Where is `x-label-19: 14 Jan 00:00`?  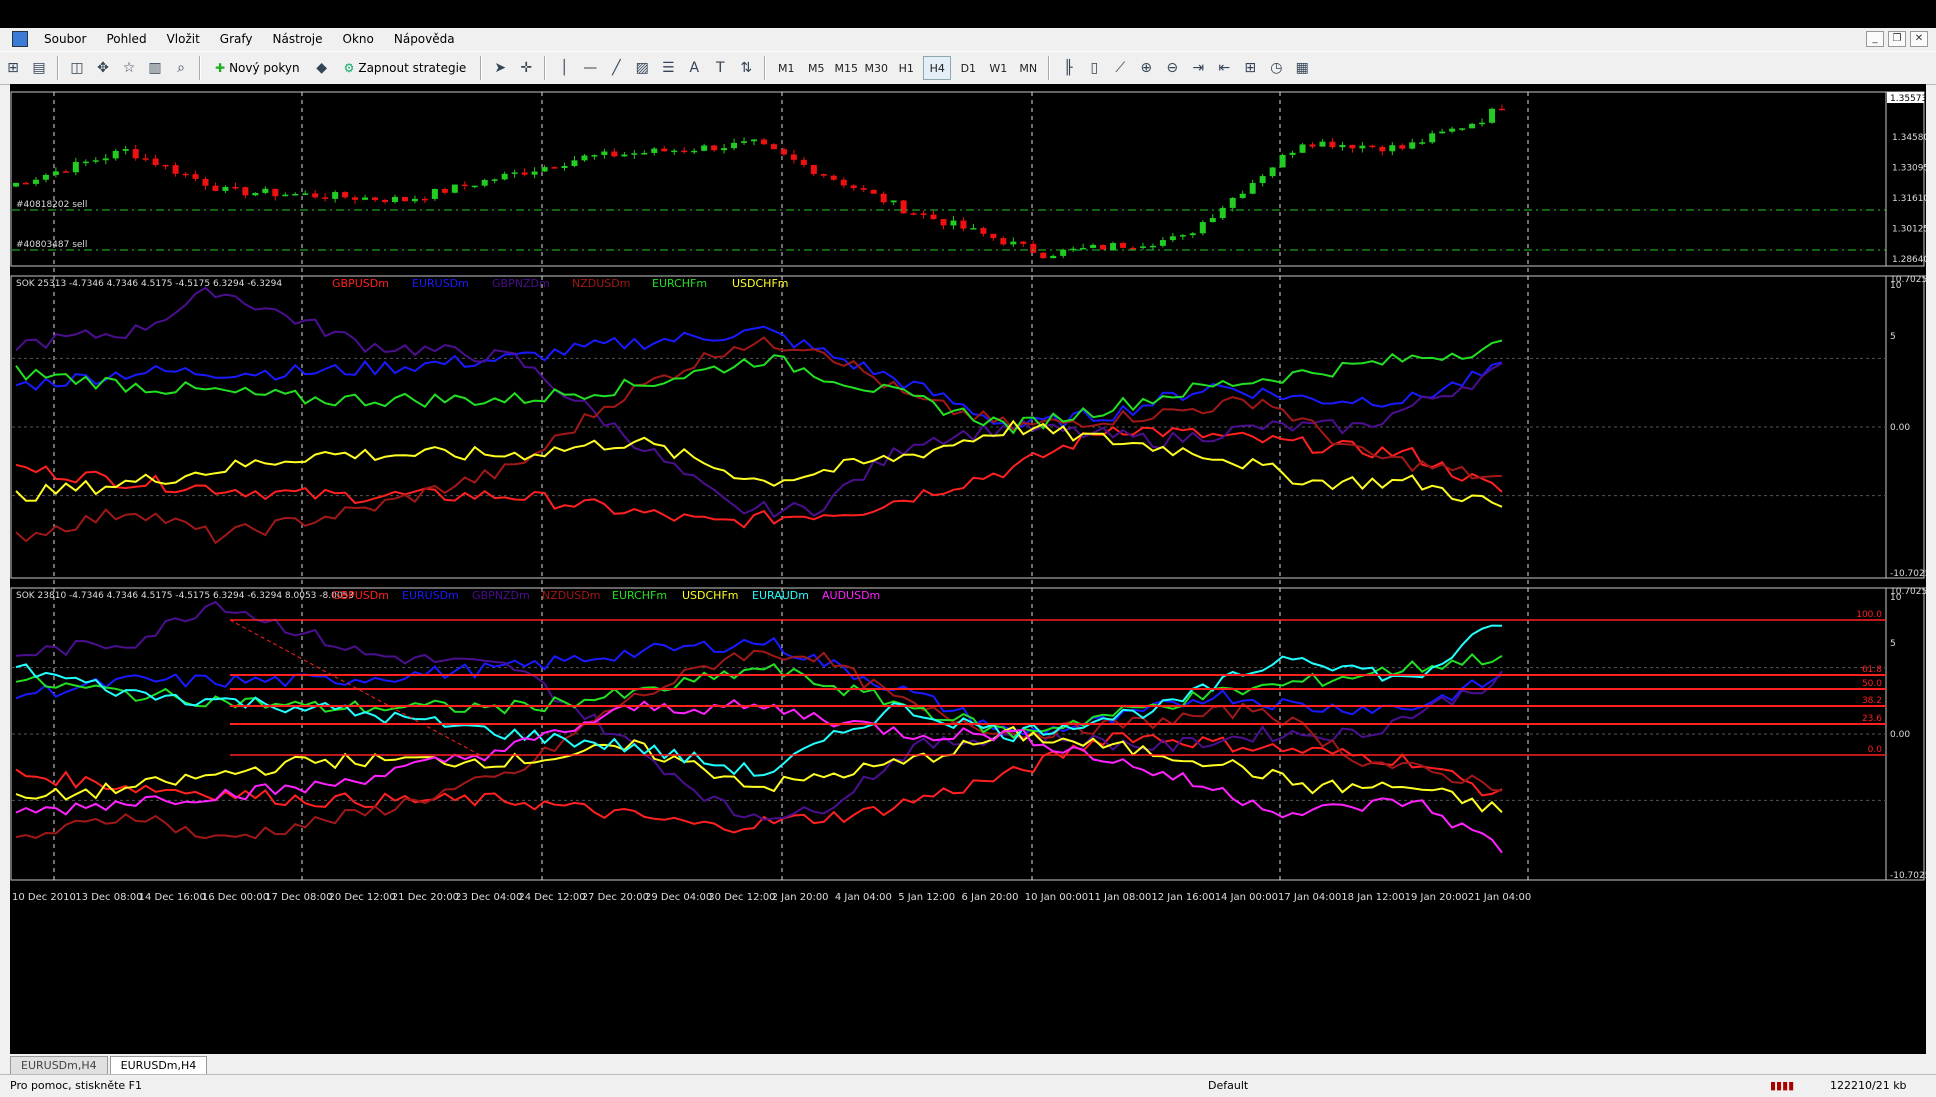
x-label-19: 14 Jan 00:00 is located at coordinates (1246, 897).